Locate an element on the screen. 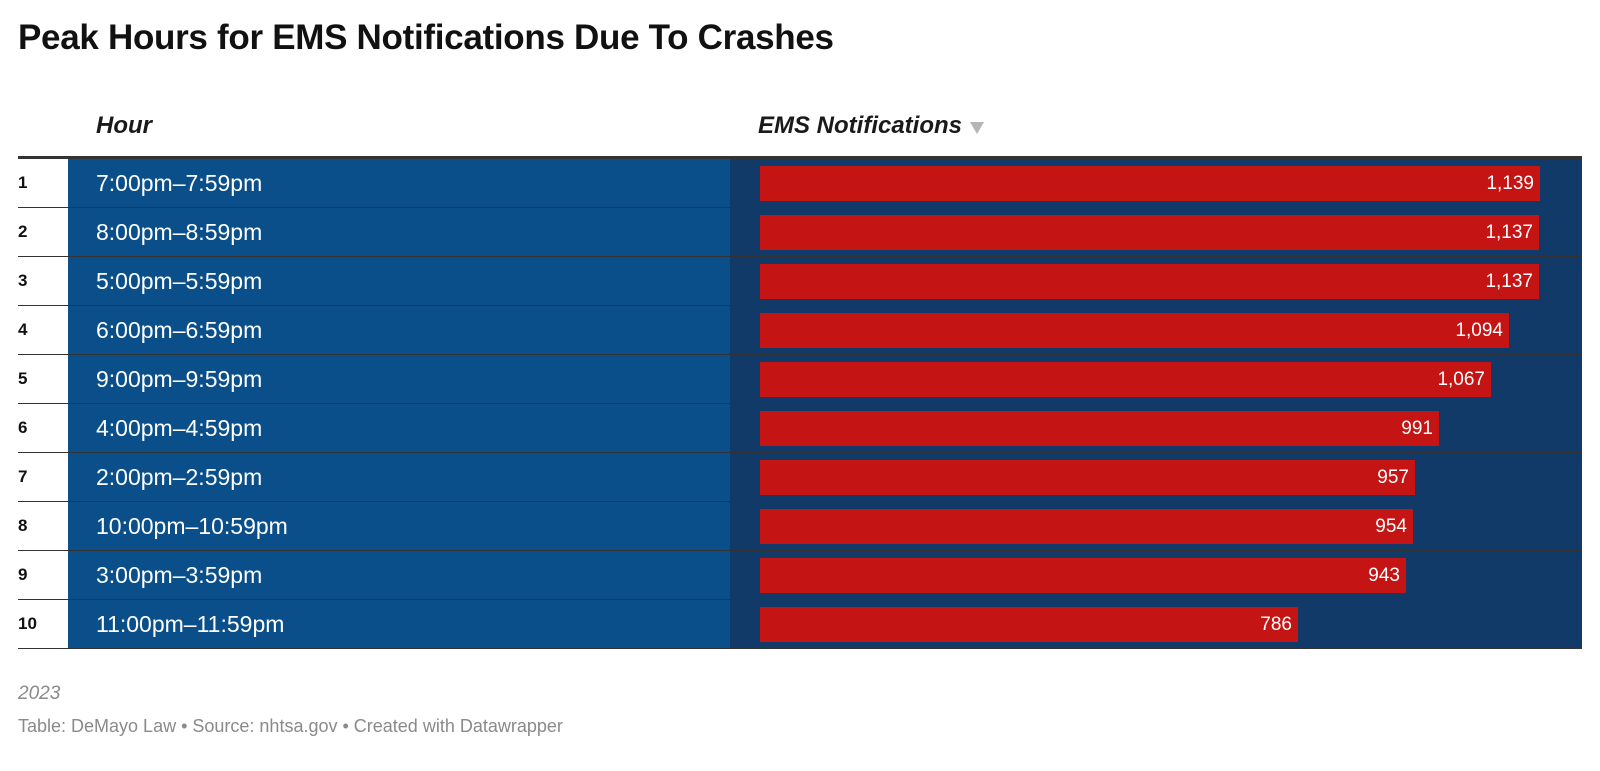 The height and width of the screenshot is (771, 1600). row-rank: 6 is located at coordinates (43, 428).